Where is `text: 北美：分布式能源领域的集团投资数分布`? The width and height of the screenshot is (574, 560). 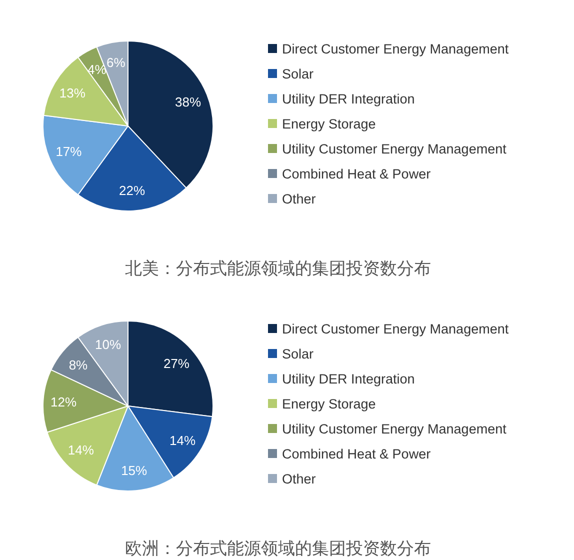
text: 北美：分布式能源领域的集团投资数分布 is located at coordinates (278, 268).